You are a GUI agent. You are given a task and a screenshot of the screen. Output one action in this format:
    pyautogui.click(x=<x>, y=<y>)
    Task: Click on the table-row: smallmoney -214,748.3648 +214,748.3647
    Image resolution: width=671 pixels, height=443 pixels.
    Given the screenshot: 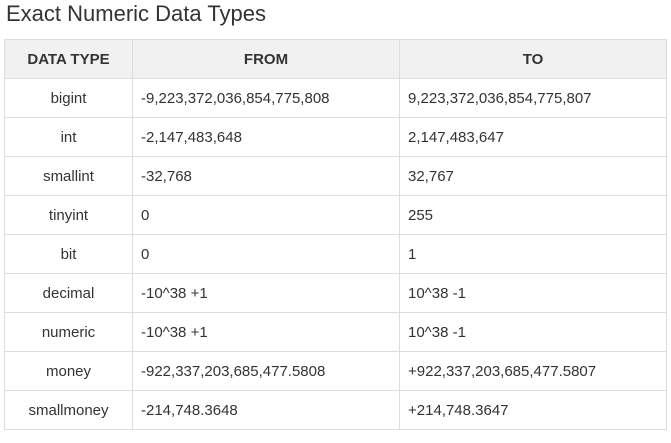 What is the action you would take?
    pyautogui.click(x=335, y=410)
    